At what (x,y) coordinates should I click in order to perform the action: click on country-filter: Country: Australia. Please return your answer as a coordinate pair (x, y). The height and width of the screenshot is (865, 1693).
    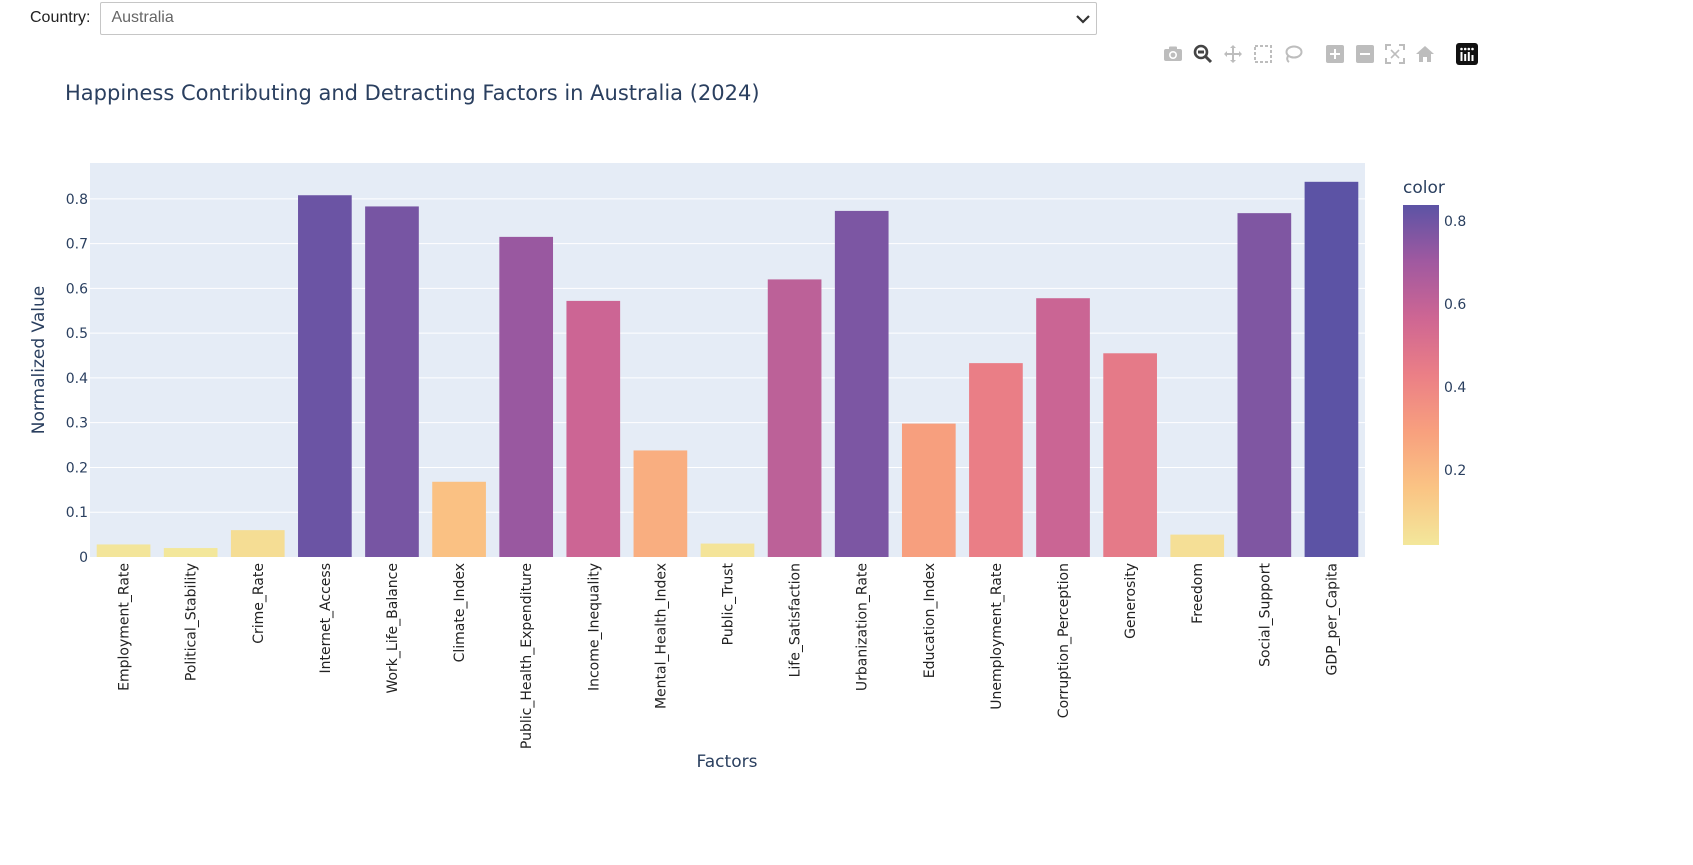
    Looking at the image, I should click on (564, 18).